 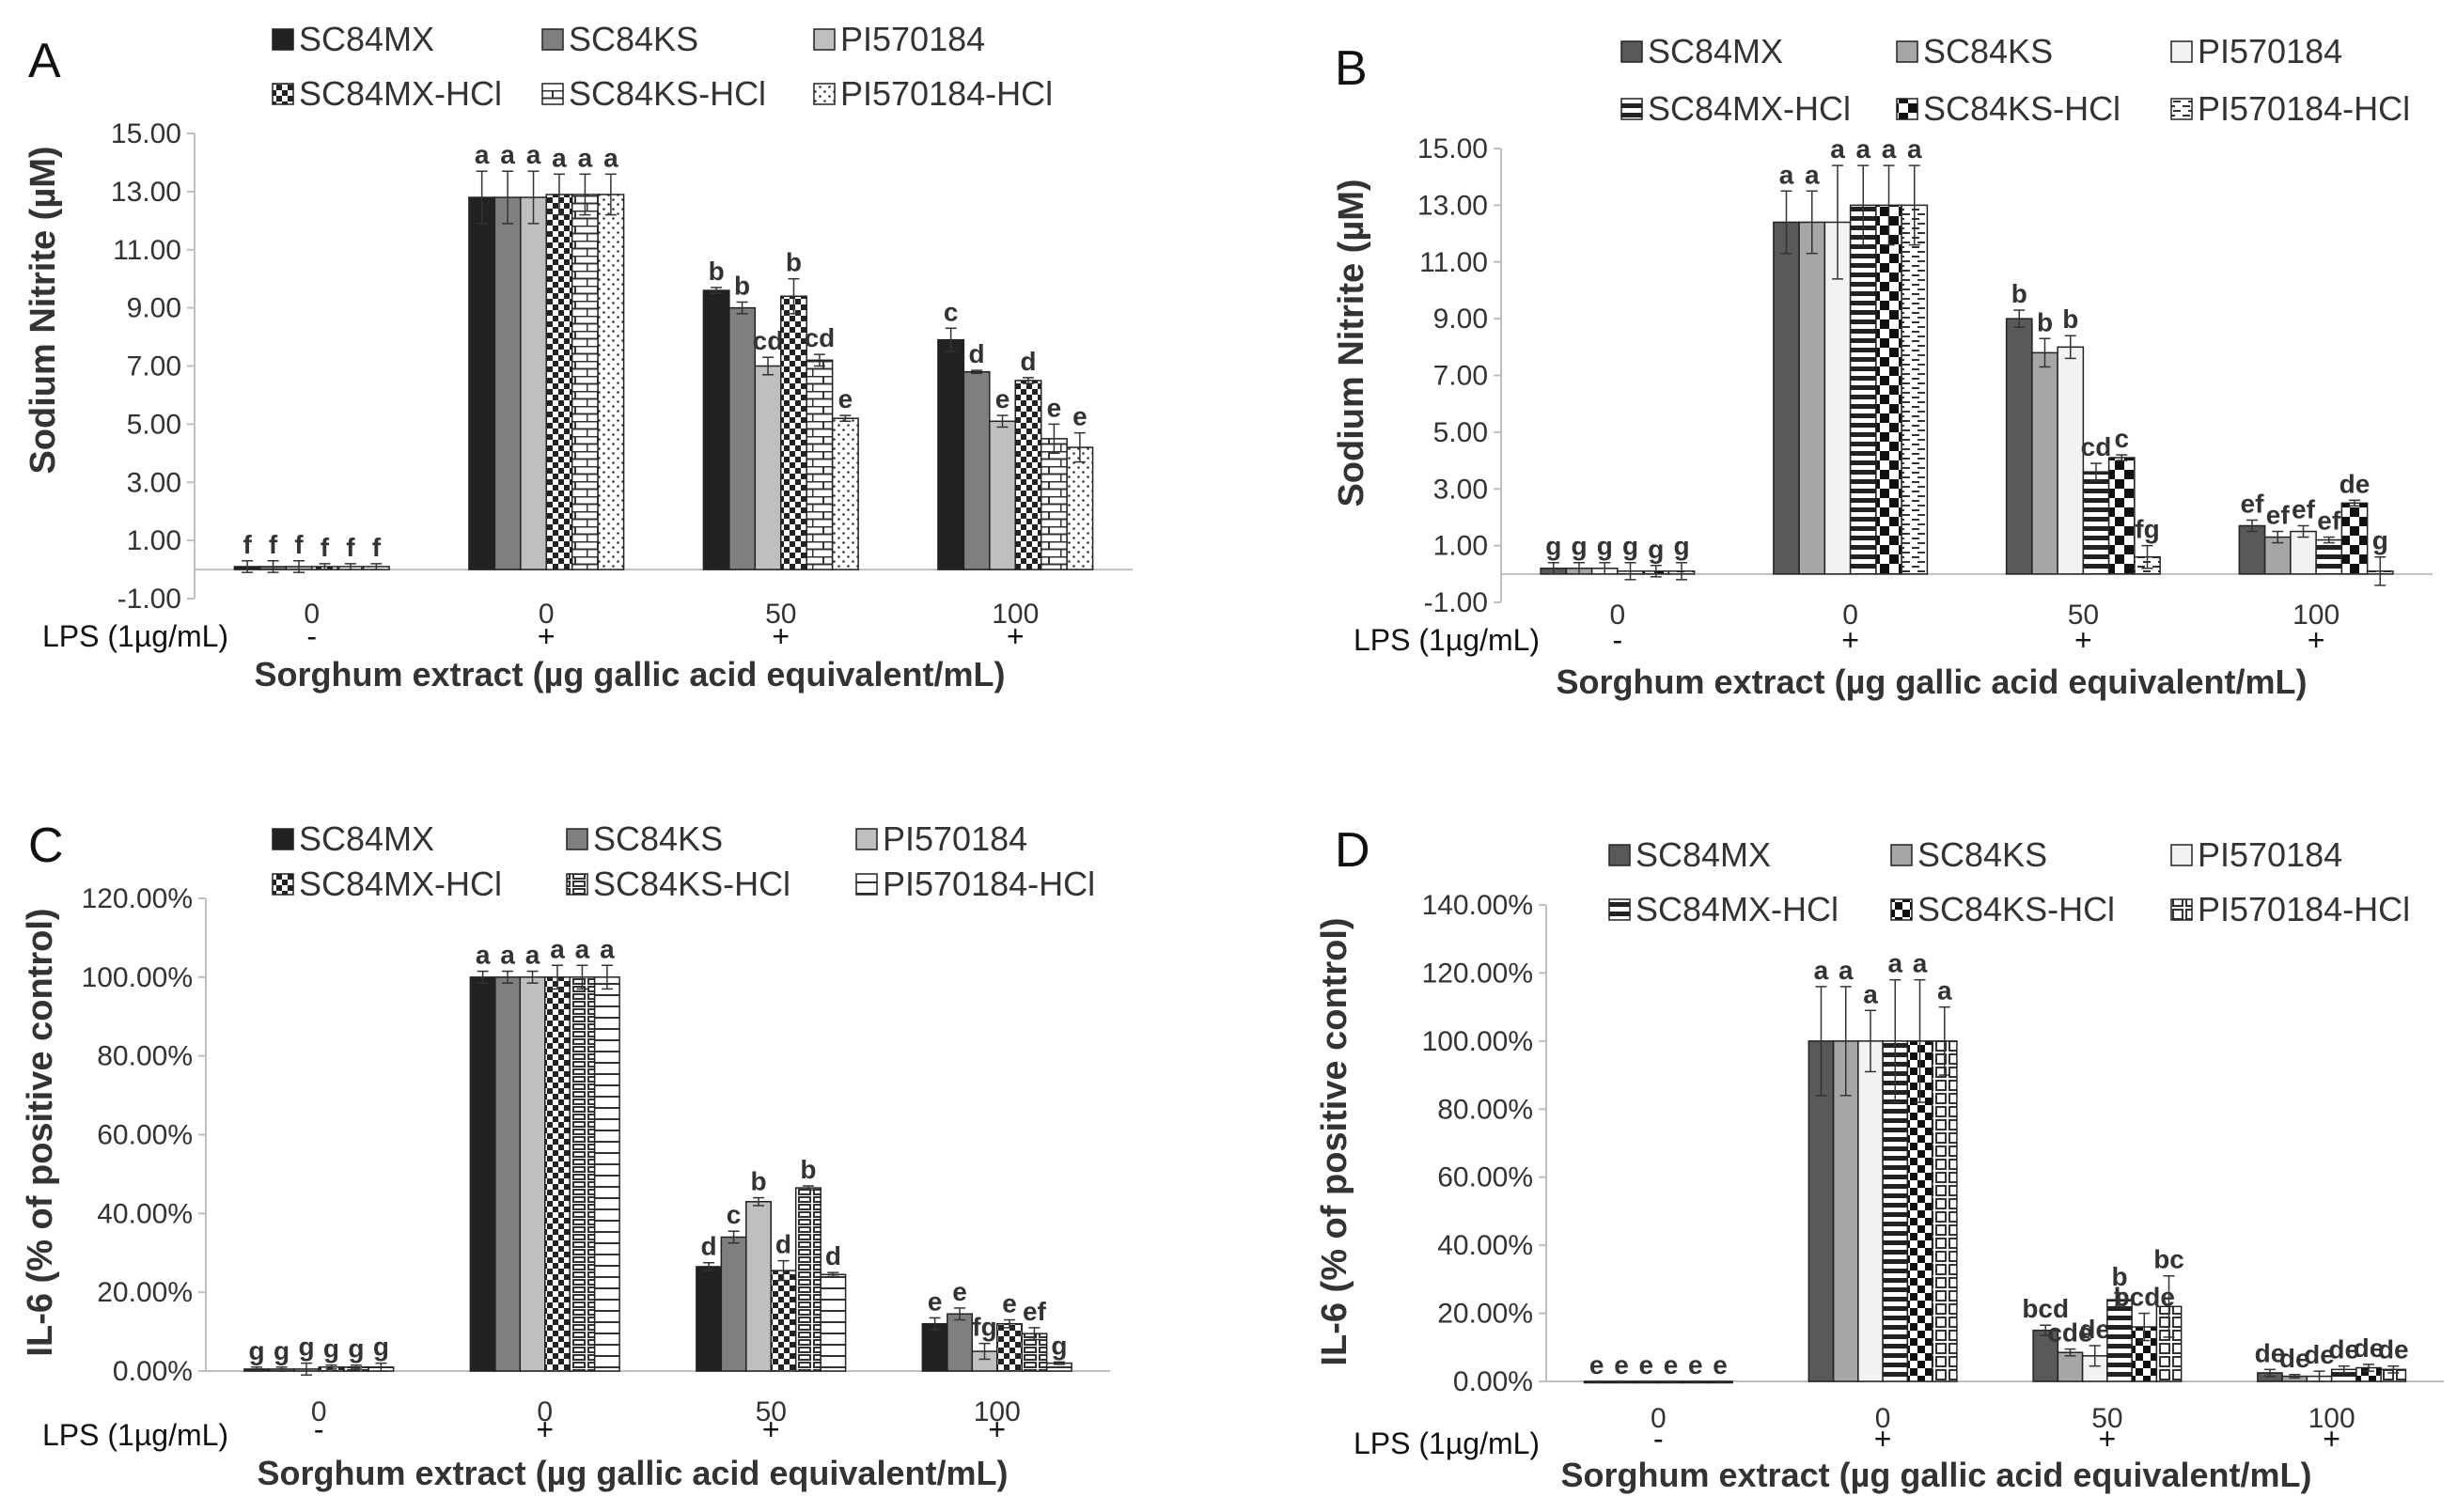 I want to click on bar-b-s3-c1, so click(x=1863, y=389).